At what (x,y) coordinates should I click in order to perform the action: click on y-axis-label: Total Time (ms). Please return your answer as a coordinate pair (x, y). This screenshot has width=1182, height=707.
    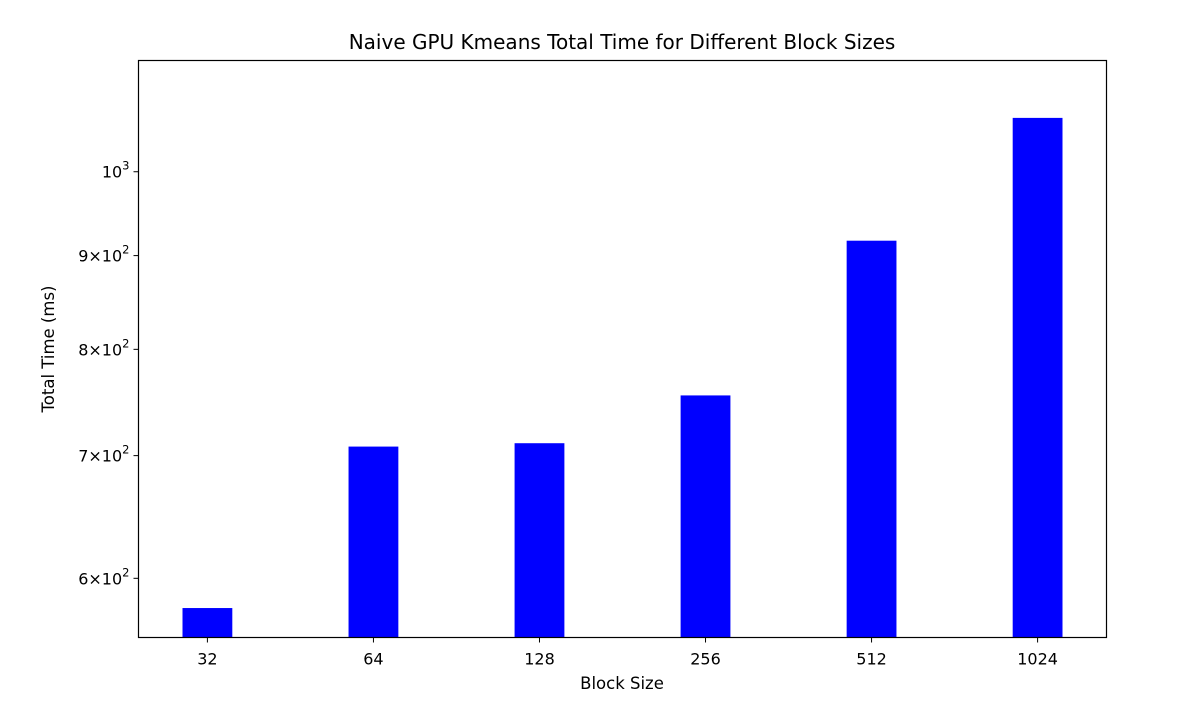
    Looking at the image, I should click on (48, 350).